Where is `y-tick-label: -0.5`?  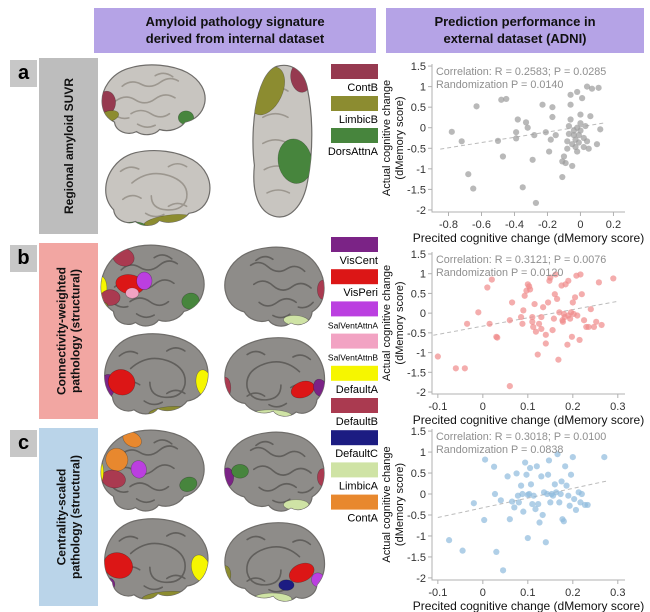 y-tick-label: -0.5 is located at coordinates (416, 516).